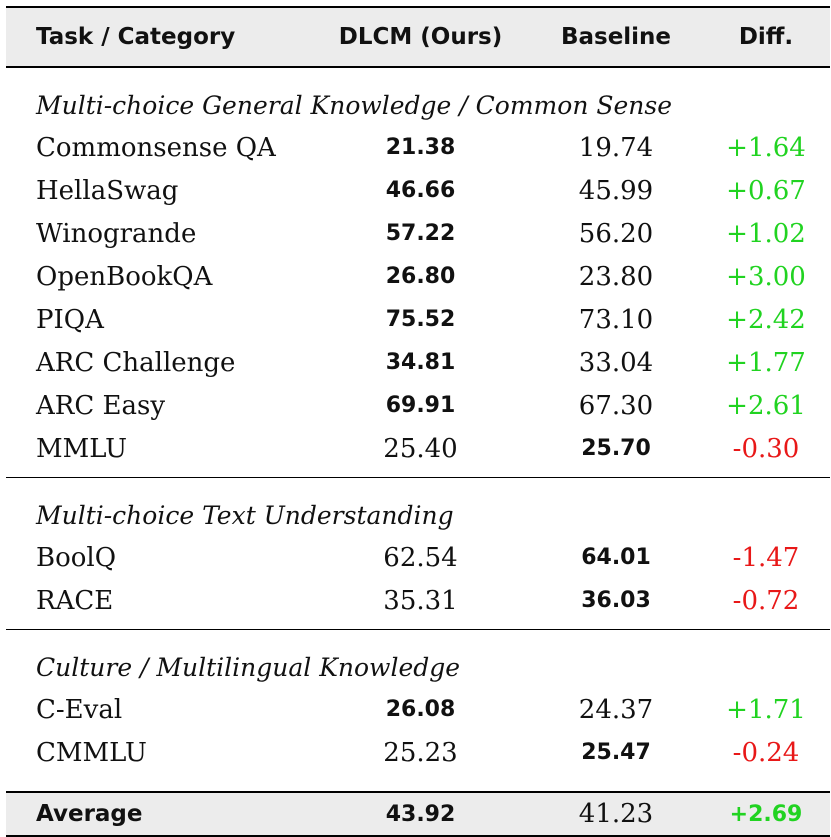  I want to click on task-name-cell: RACE, so click(75, 600).